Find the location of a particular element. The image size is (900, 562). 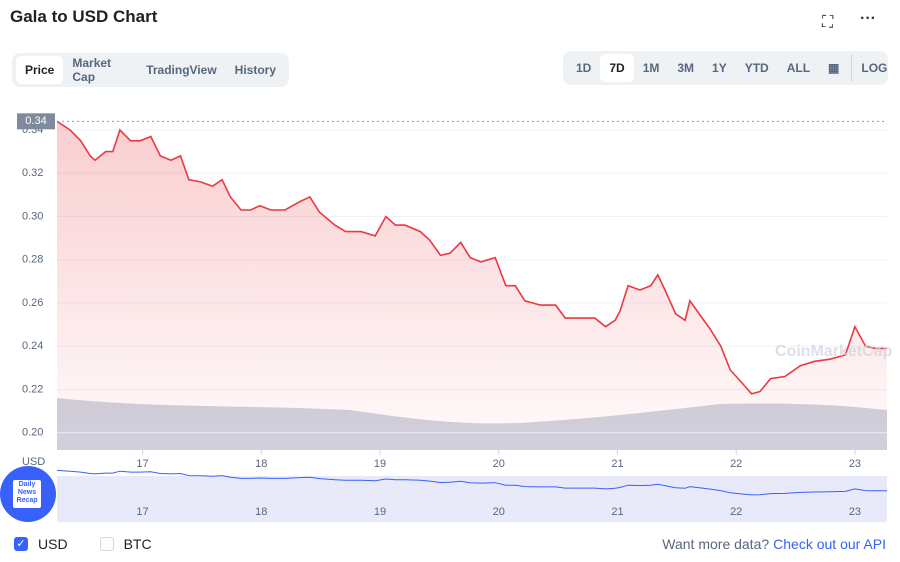

legend-checkbox is located at coordinates (106, 544).